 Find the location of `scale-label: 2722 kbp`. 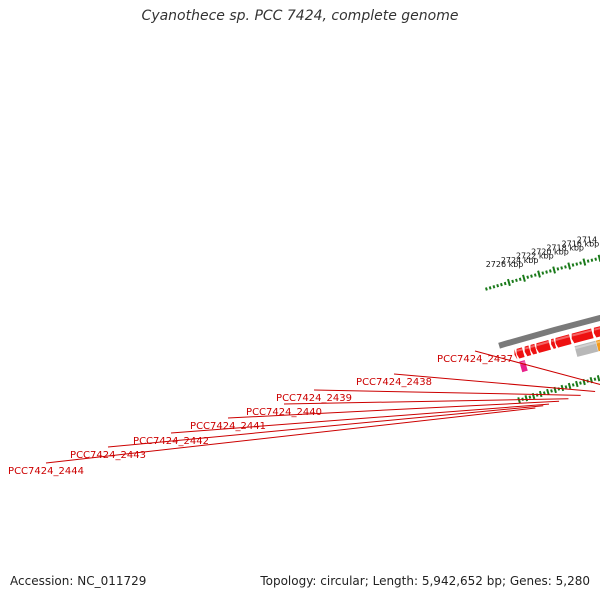

scale-label: 2722 kbp is located at coordinates (535, 256).